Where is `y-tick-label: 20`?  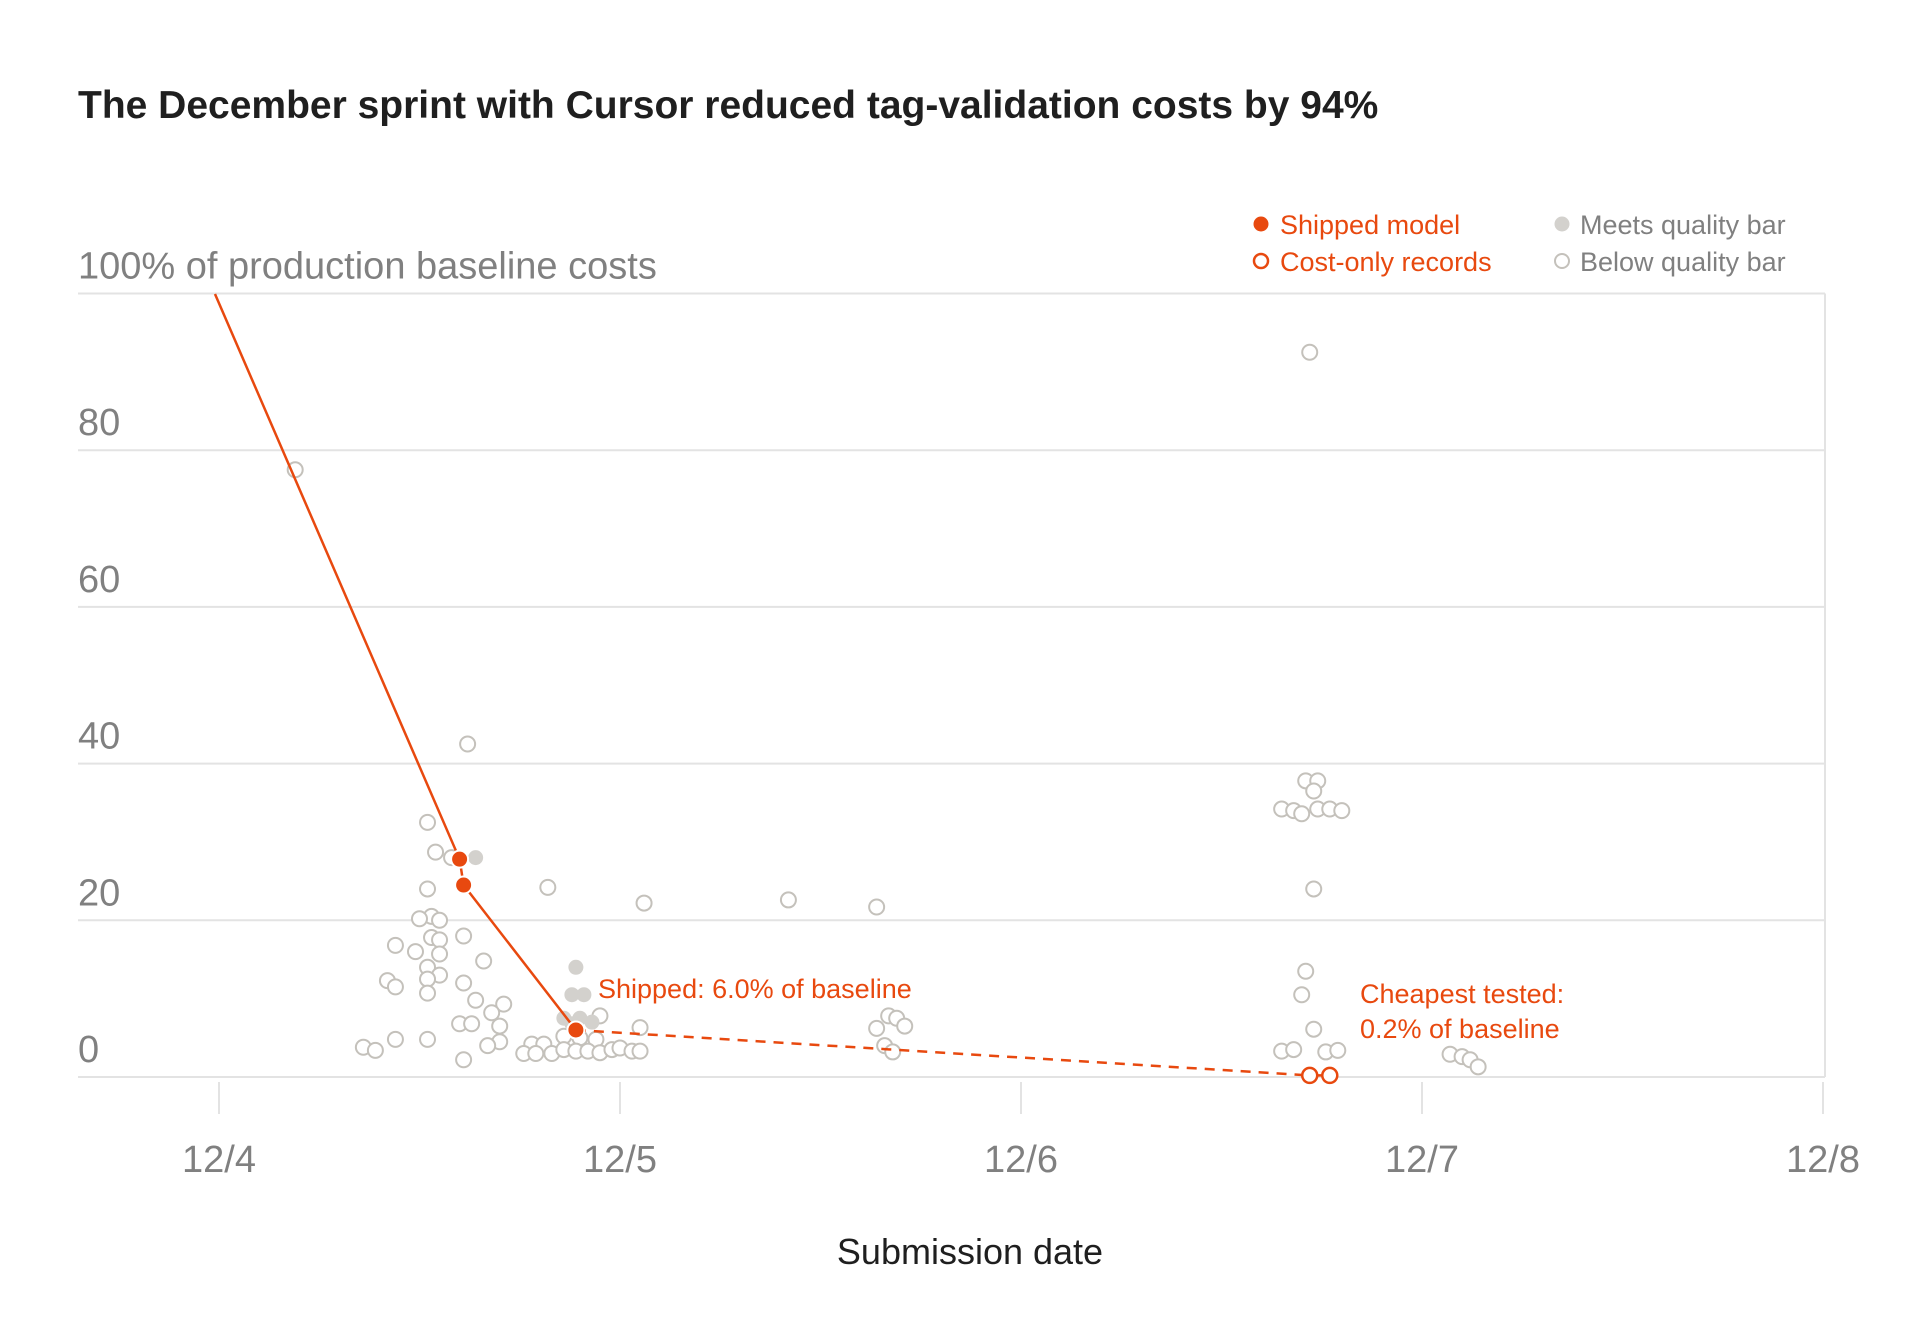
y-tick-label: 20 is located at coordinates (99, 893).